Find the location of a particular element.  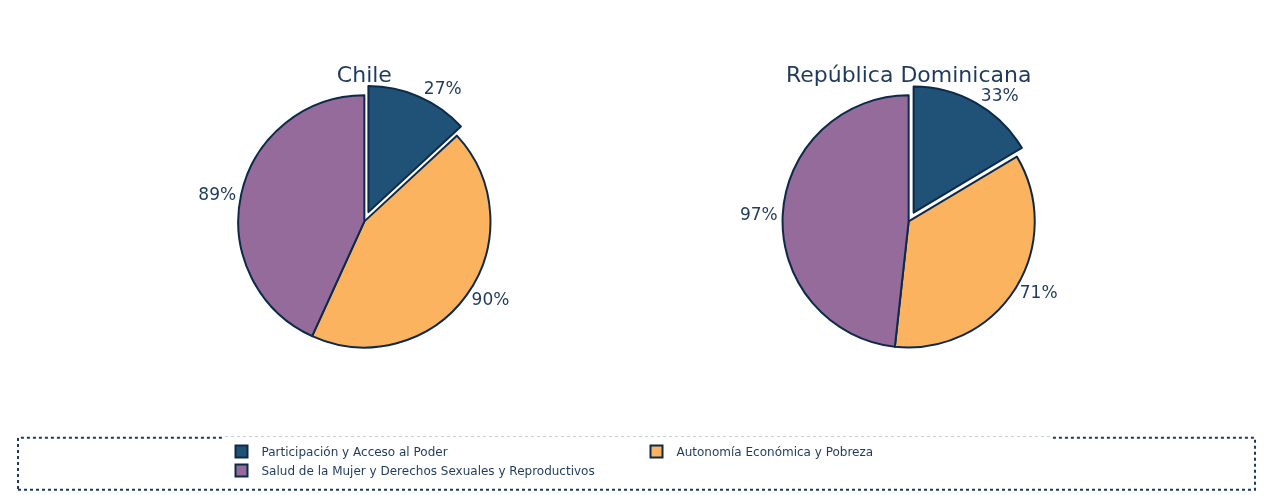

data-label: 33% is located at coordinates (999, 95).